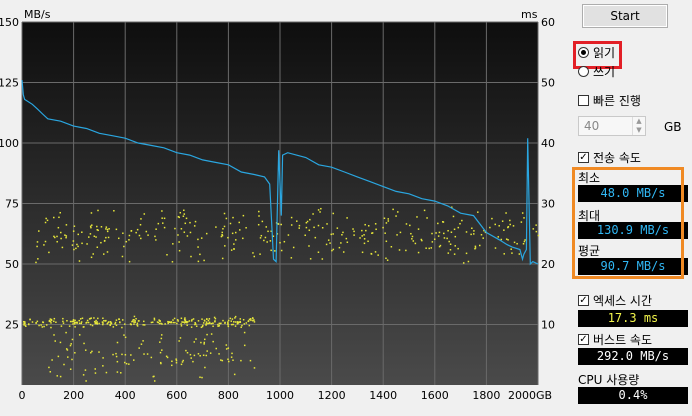 The height and width of the screenshot is (416, 692). I want to click on cpu-label: CPU 사용량, so click(609, 380).